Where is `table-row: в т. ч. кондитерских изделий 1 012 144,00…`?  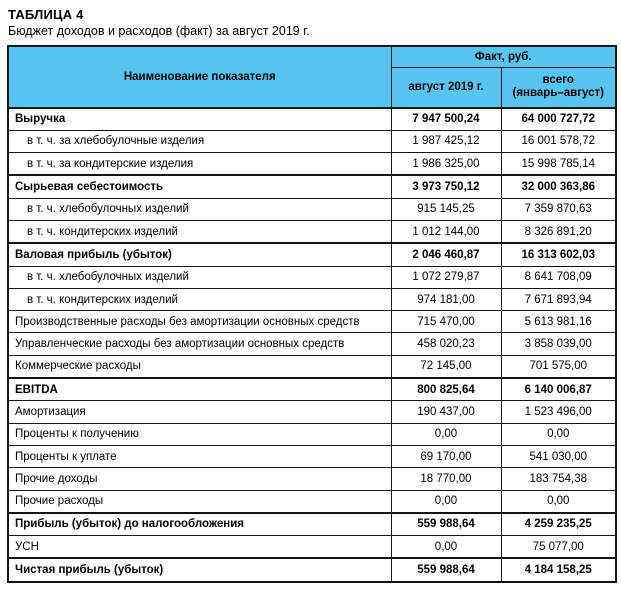 table-row: в т. ч. кондитерских изделий 1 012 144,00… is located at coordinates (312, 231).